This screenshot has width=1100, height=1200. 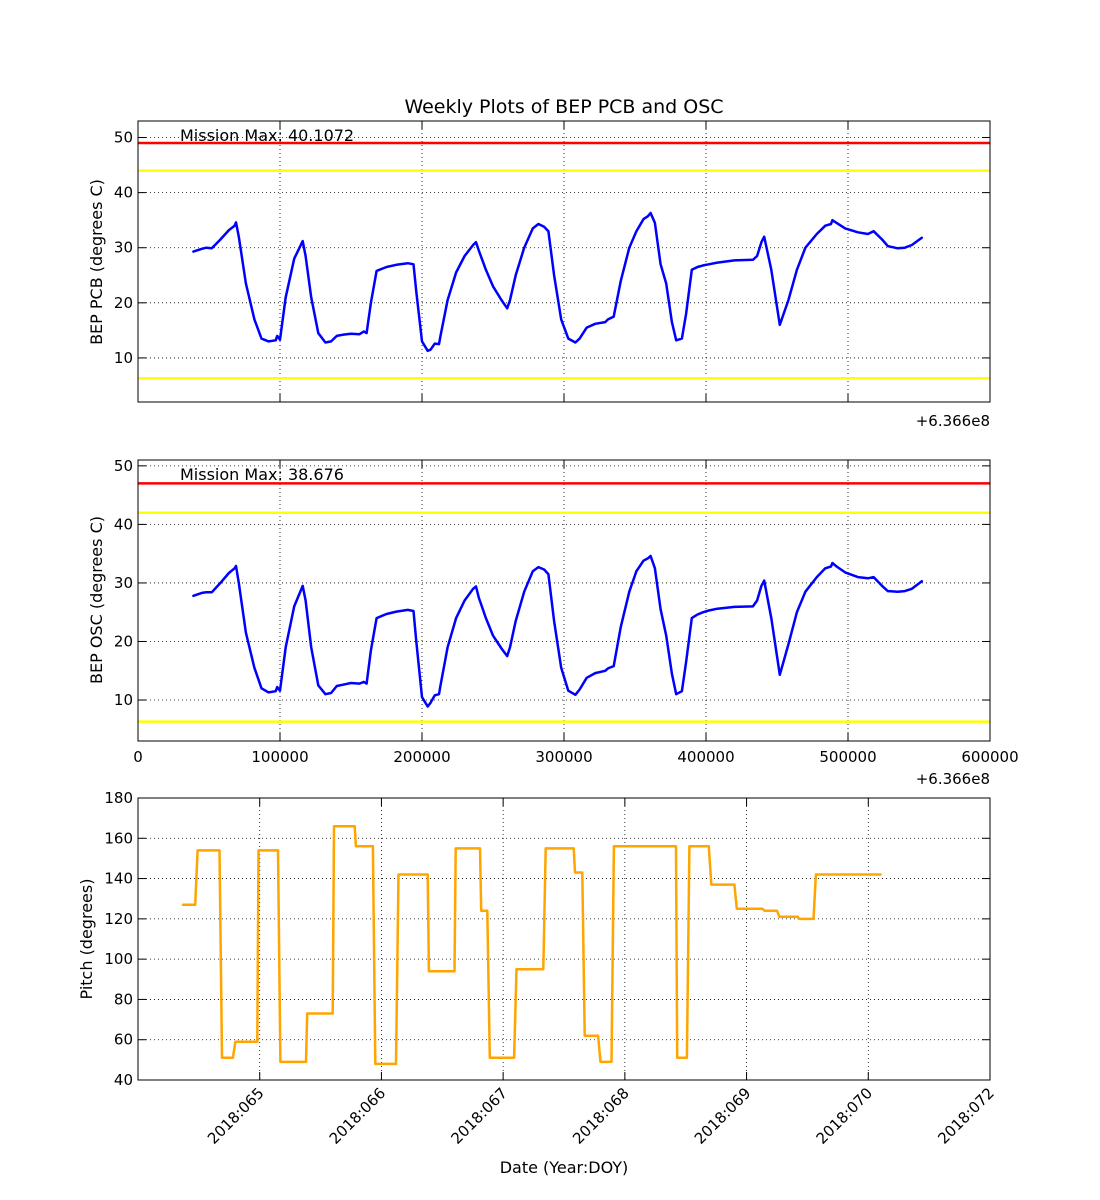 What do you see at coordinates (86, 939) in the screenshot?
I see `y-axis-label: Pitch (degrees)` at bounding box center [86, 939].